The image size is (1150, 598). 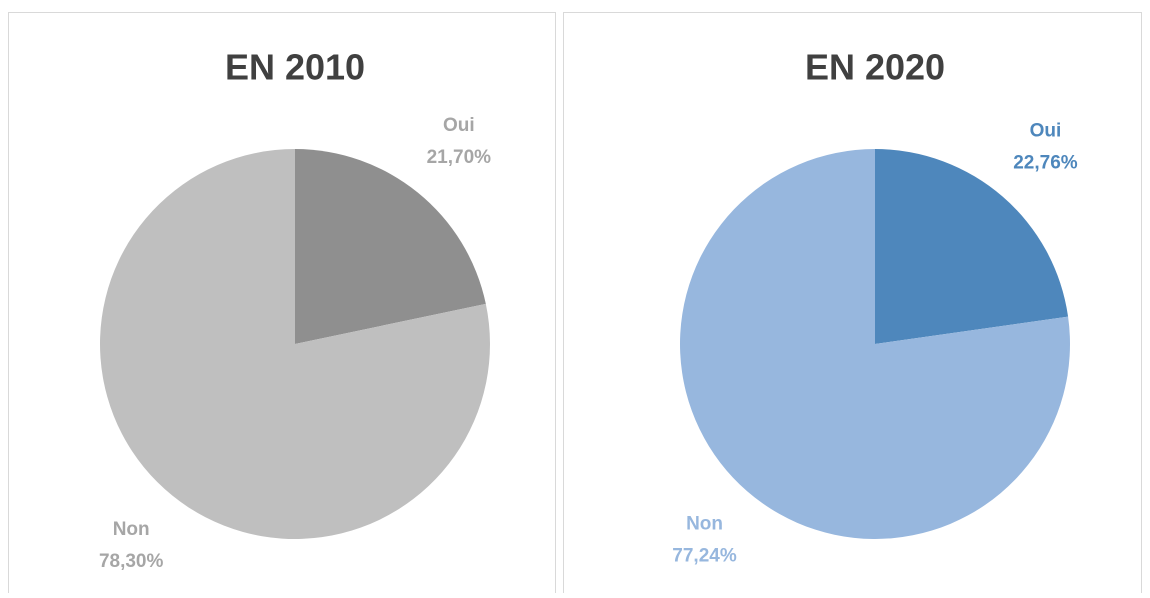 What do you see at coordinates (704, 555) in the screenshot?
I see `slice-value-label: 77,24%` at bounding box center [704, 555].